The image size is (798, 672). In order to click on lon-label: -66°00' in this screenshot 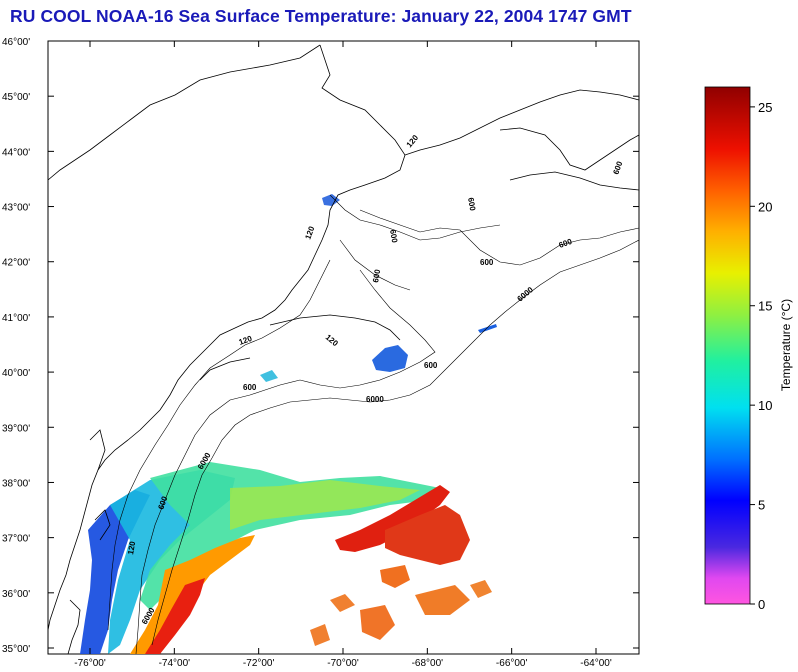, I will do `click(512, 663)`.